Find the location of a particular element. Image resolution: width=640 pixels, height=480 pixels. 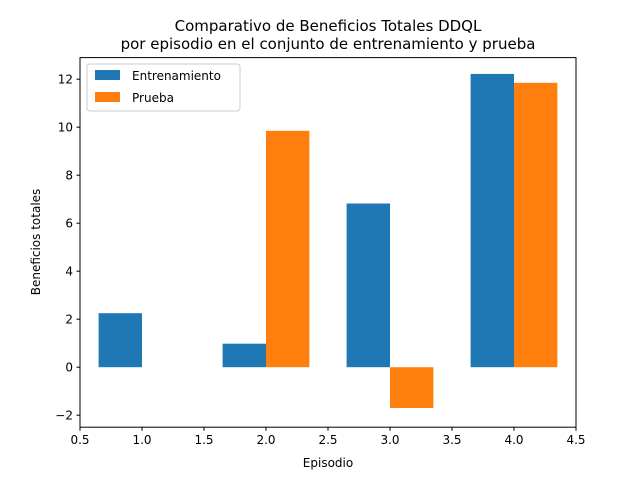

y-tick-label: 0 is located at coordinates (69, 368).